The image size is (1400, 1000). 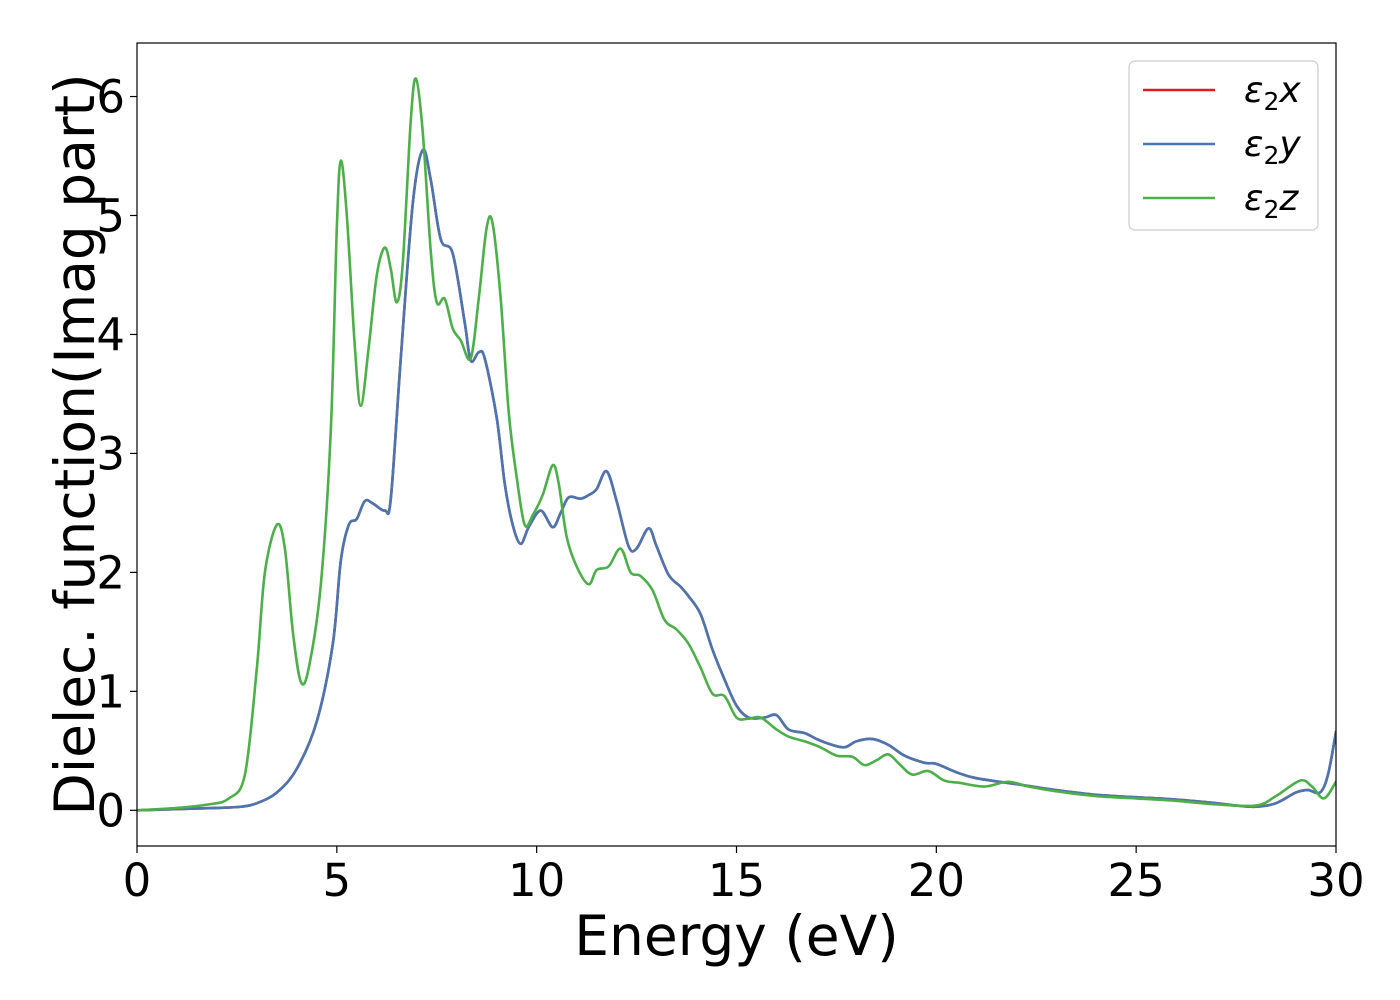 I want to click on legend-box, so click(x=1223, y=145).